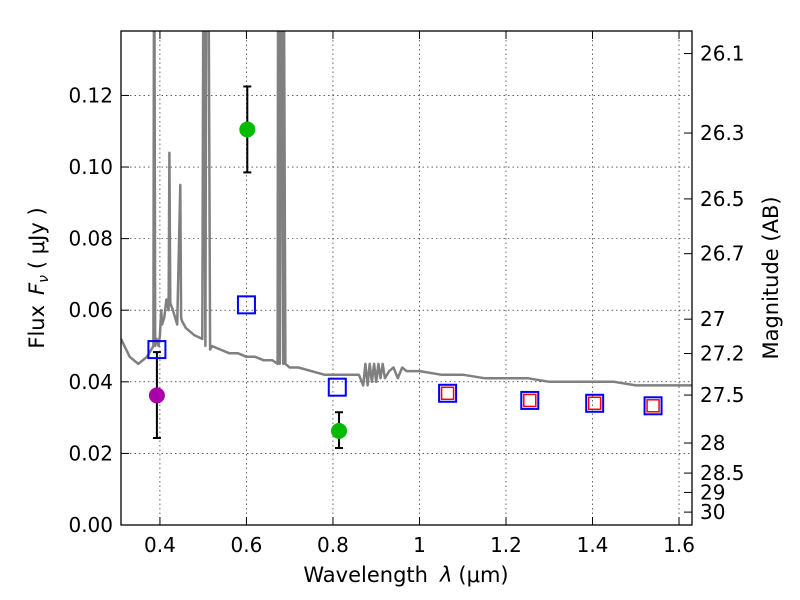  What do you see at coordinates (722, 354) in the screenshot?
I see `y2-tick-label: 27.2` at bounding box center [722, 354].